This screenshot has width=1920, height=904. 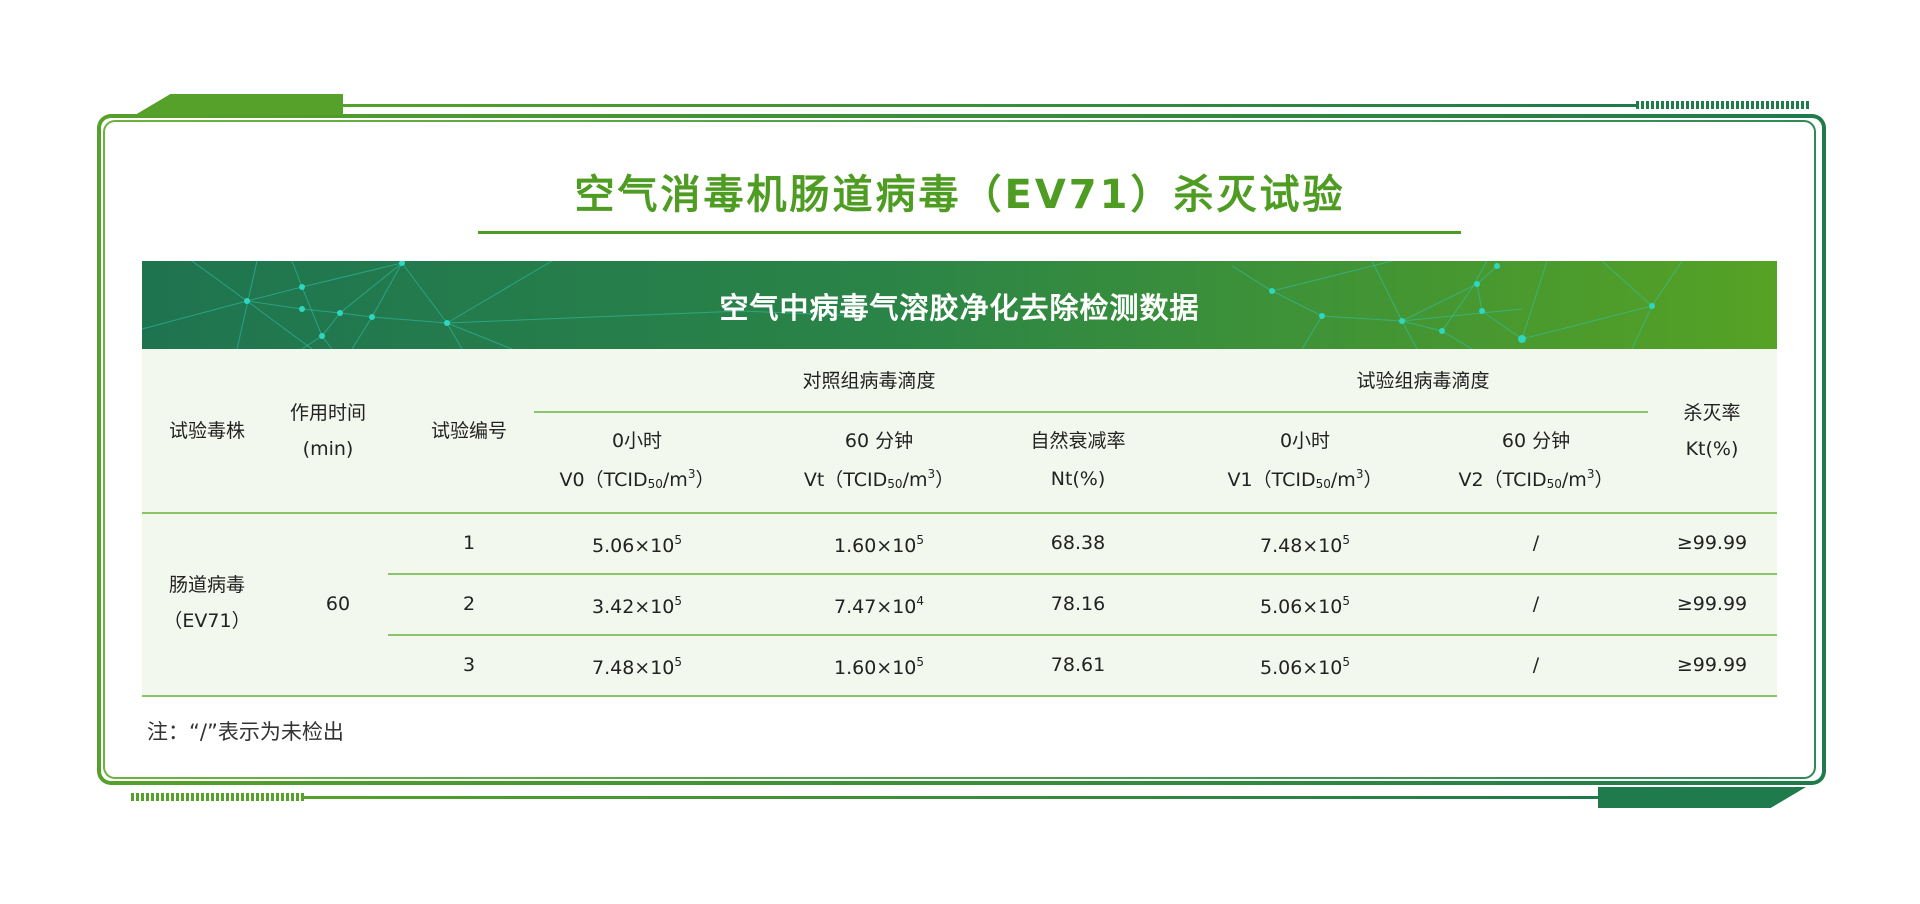 I want to click on decor-tab-top-left, so click(x=239, y=104).